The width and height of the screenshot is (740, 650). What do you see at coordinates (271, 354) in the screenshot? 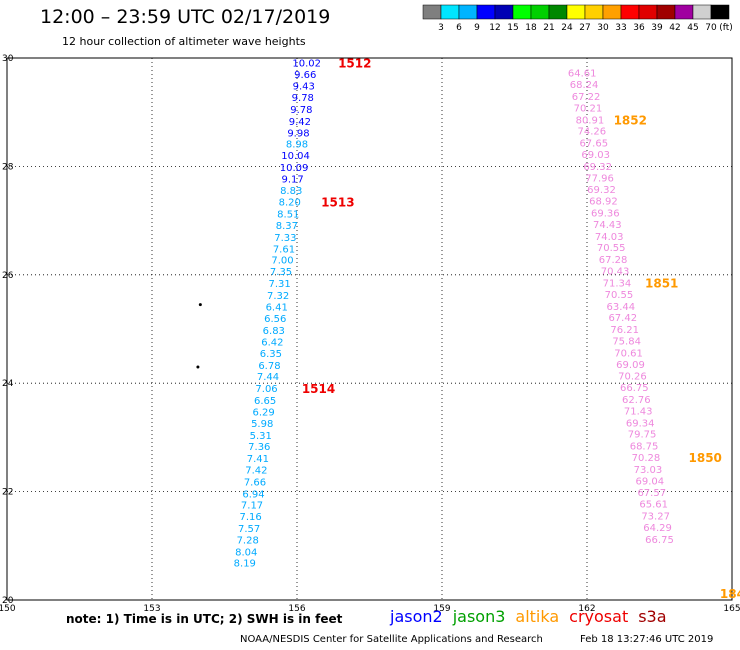
I see `wave-height-label: 6.35` at bounding box center [271, 354].